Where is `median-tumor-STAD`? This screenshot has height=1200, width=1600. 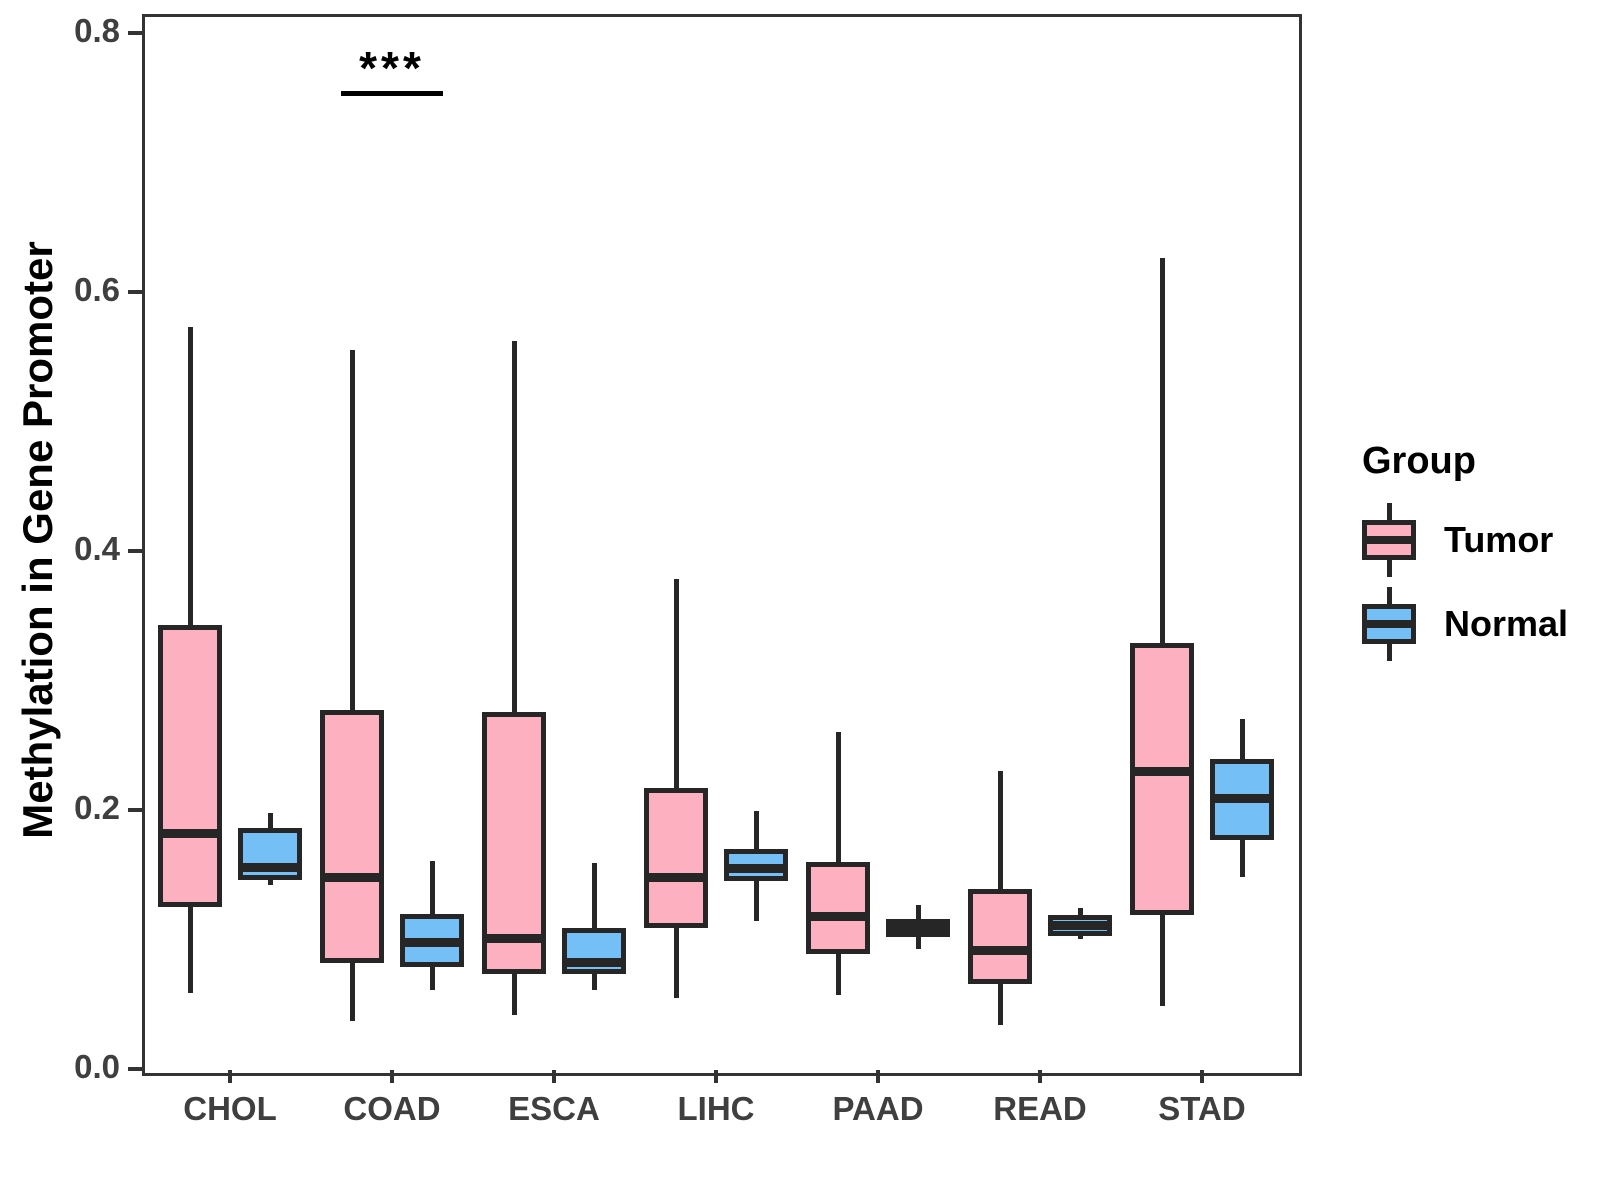 median-tumor-STAD is located at coordinates (1162, 772).